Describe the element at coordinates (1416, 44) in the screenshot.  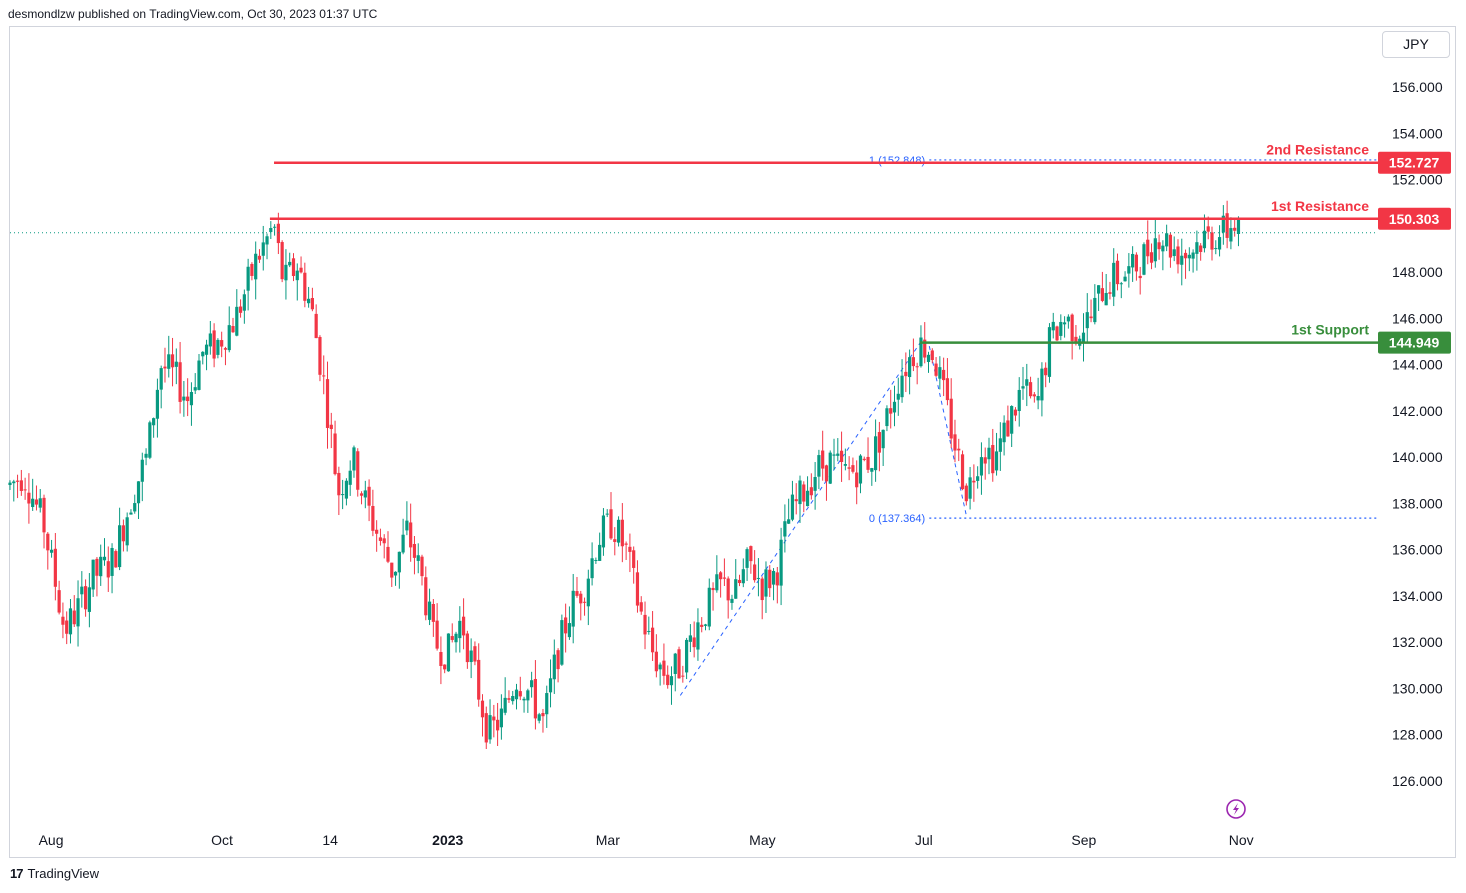
I see `currency-selector: JPY` at that location.